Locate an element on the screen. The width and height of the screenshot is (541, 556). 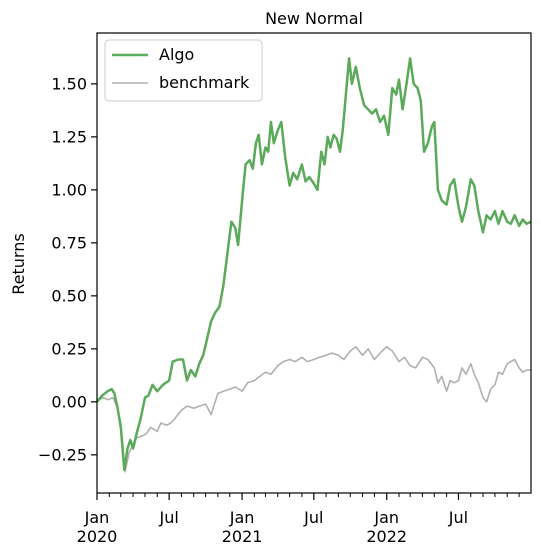
x-tick-year-label: 2021 is located at coordinates (242, 536).